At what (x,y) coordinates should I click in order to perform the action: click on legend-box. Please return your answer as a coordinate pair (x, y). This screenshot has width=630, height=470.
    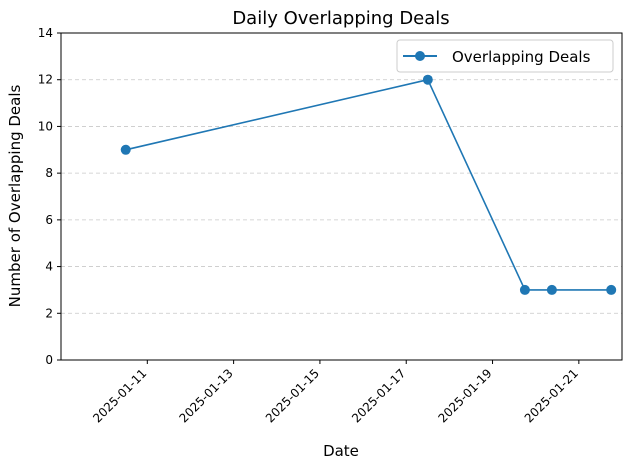
    Looking at the image, I should click on (505, 56).